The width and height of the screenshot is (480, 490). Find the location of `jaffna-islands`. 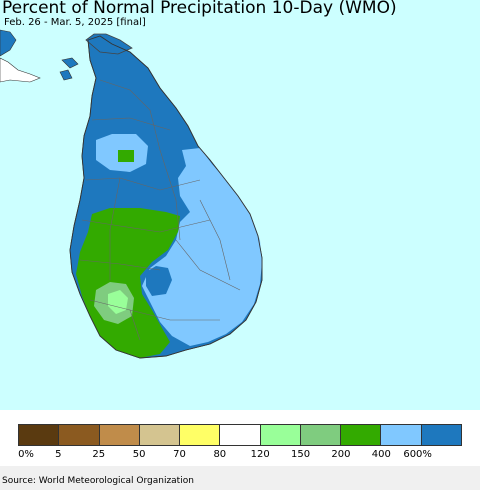

jaffna-islands is located at coordinates (70, 63).